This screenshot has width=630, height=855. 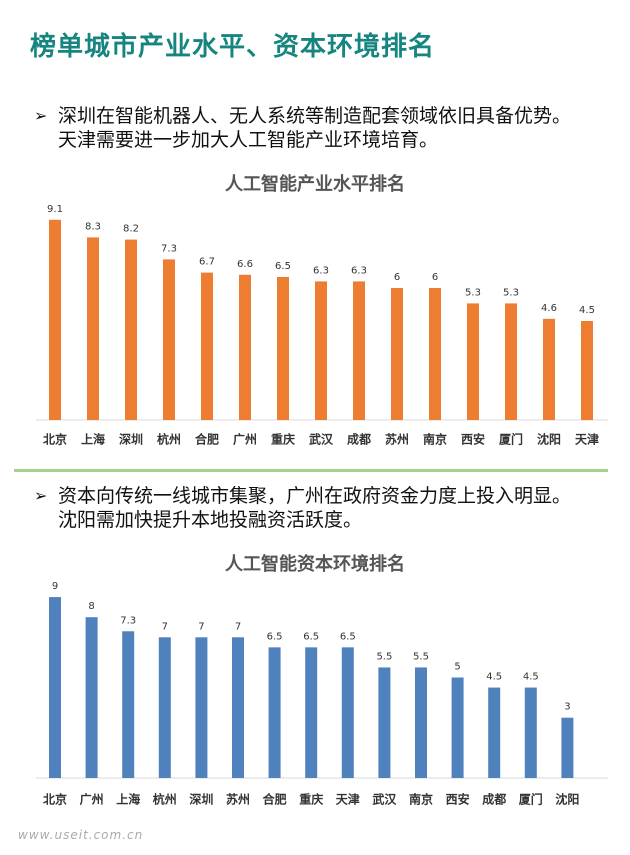 I want to click on chart-title: 人工智能资本环境排名, so click(x=315, y=564).